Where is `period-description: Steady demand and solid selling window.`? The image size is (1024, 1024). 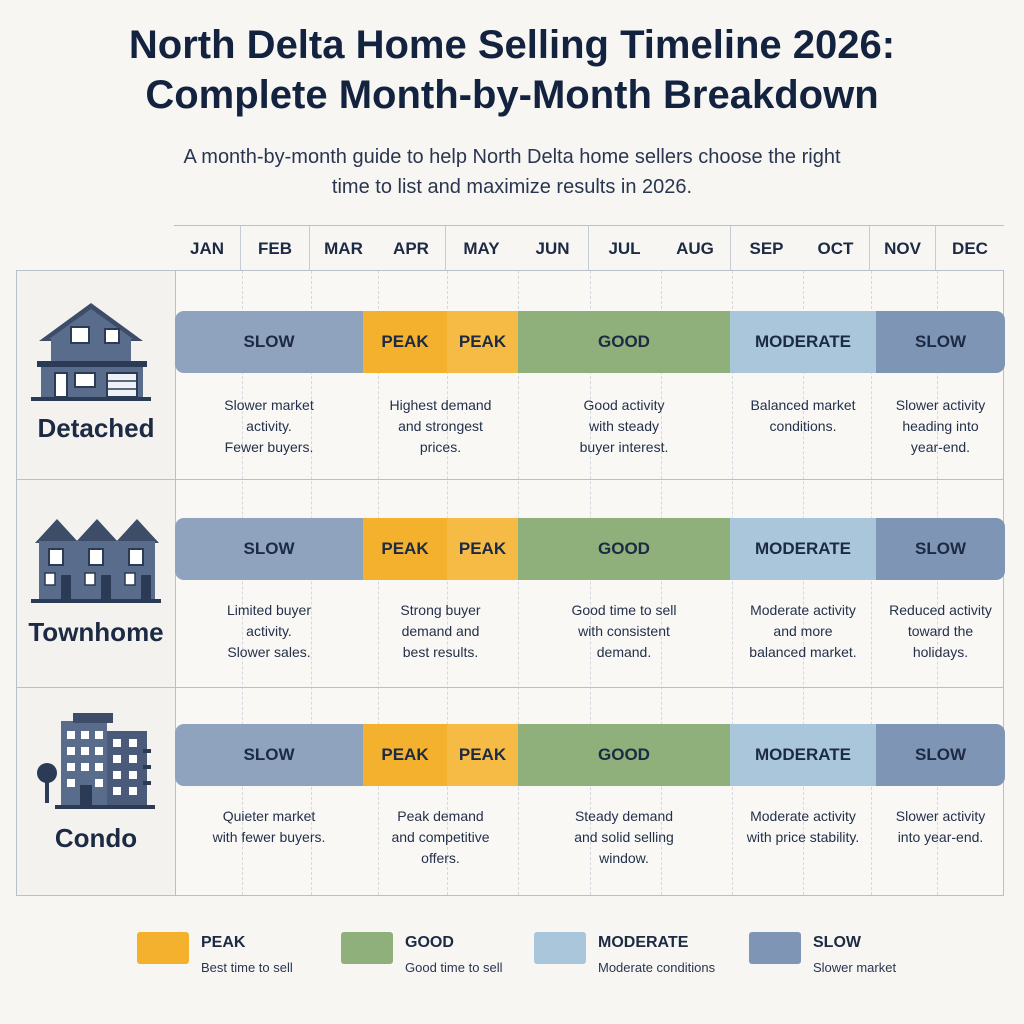
period-description: Steady demand and solid selling window. is located at coordinates (624, 837).